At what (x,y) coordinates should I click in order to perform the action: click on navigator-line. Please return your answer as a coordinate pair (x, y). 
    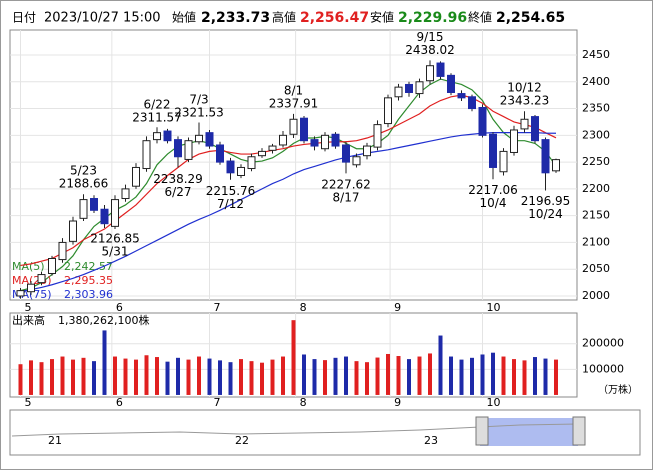
    Looking at the image, I should click on (295, 430).